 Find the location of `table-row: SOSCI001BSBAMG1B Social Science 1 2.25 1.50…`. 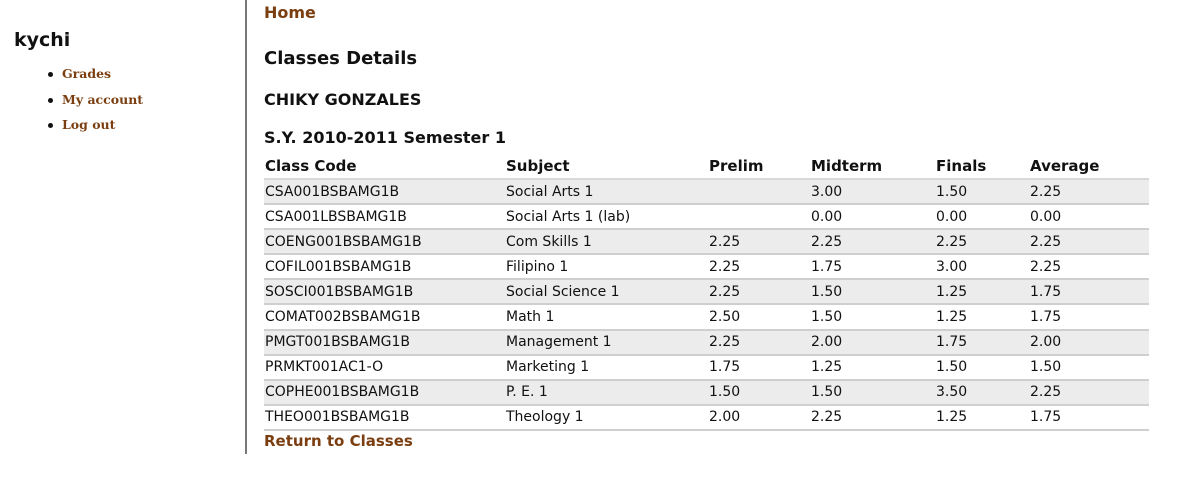

table-row: SOSCI001BSBAMG1B Social Science 1 2.25 1.50… is located at coordinates (706, 292).